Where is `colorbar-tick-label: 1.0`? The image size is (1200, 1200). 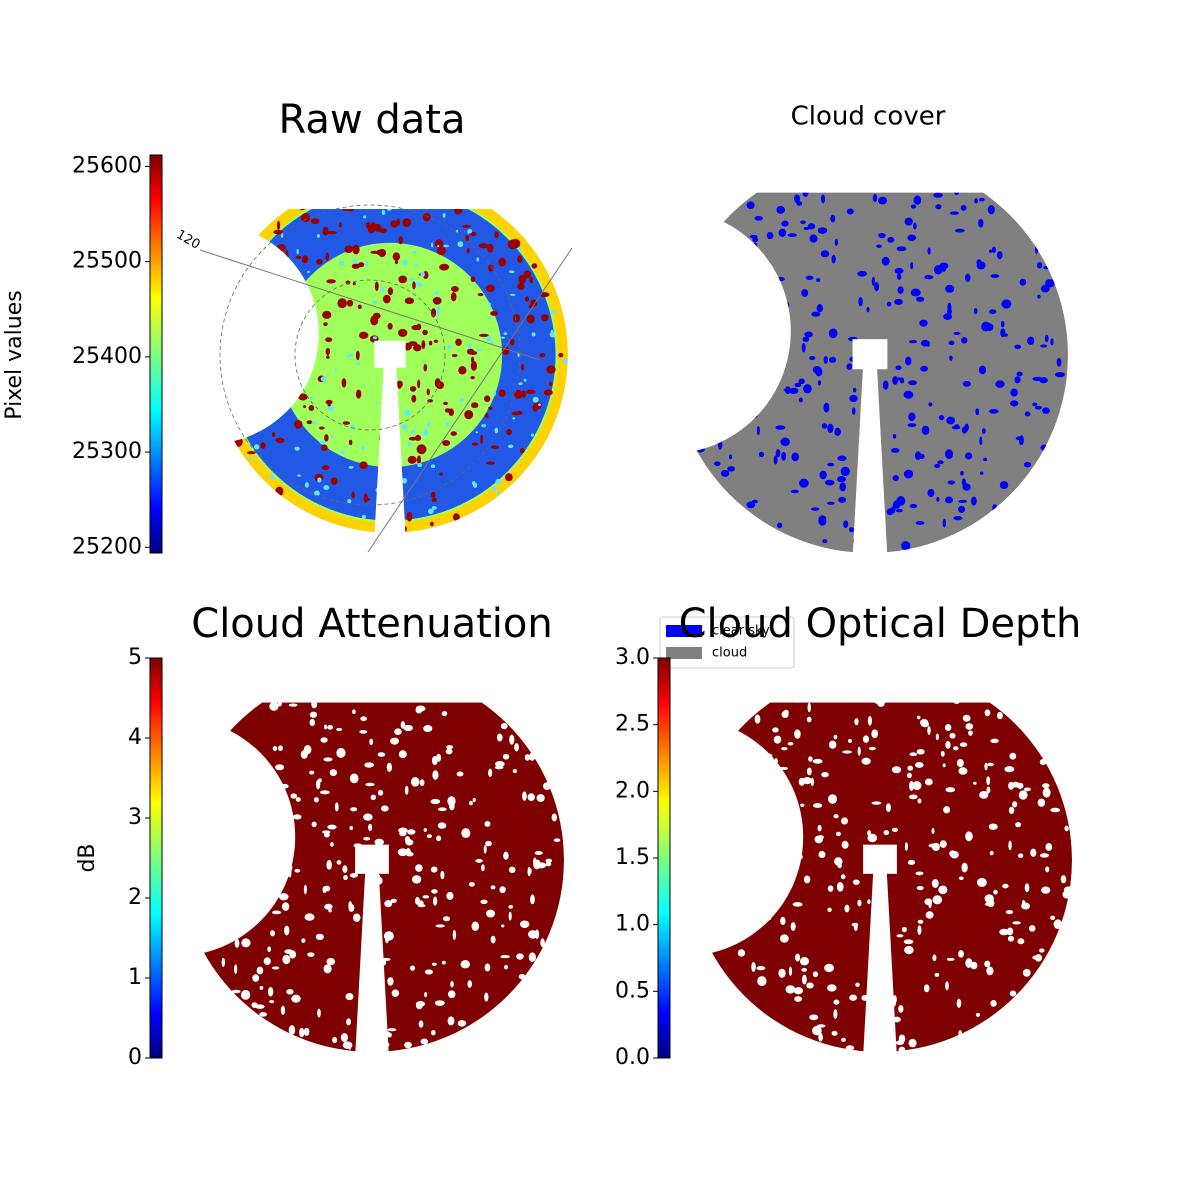 colorbar-tick-label: 1.0 is located at coordinates (632, 924).